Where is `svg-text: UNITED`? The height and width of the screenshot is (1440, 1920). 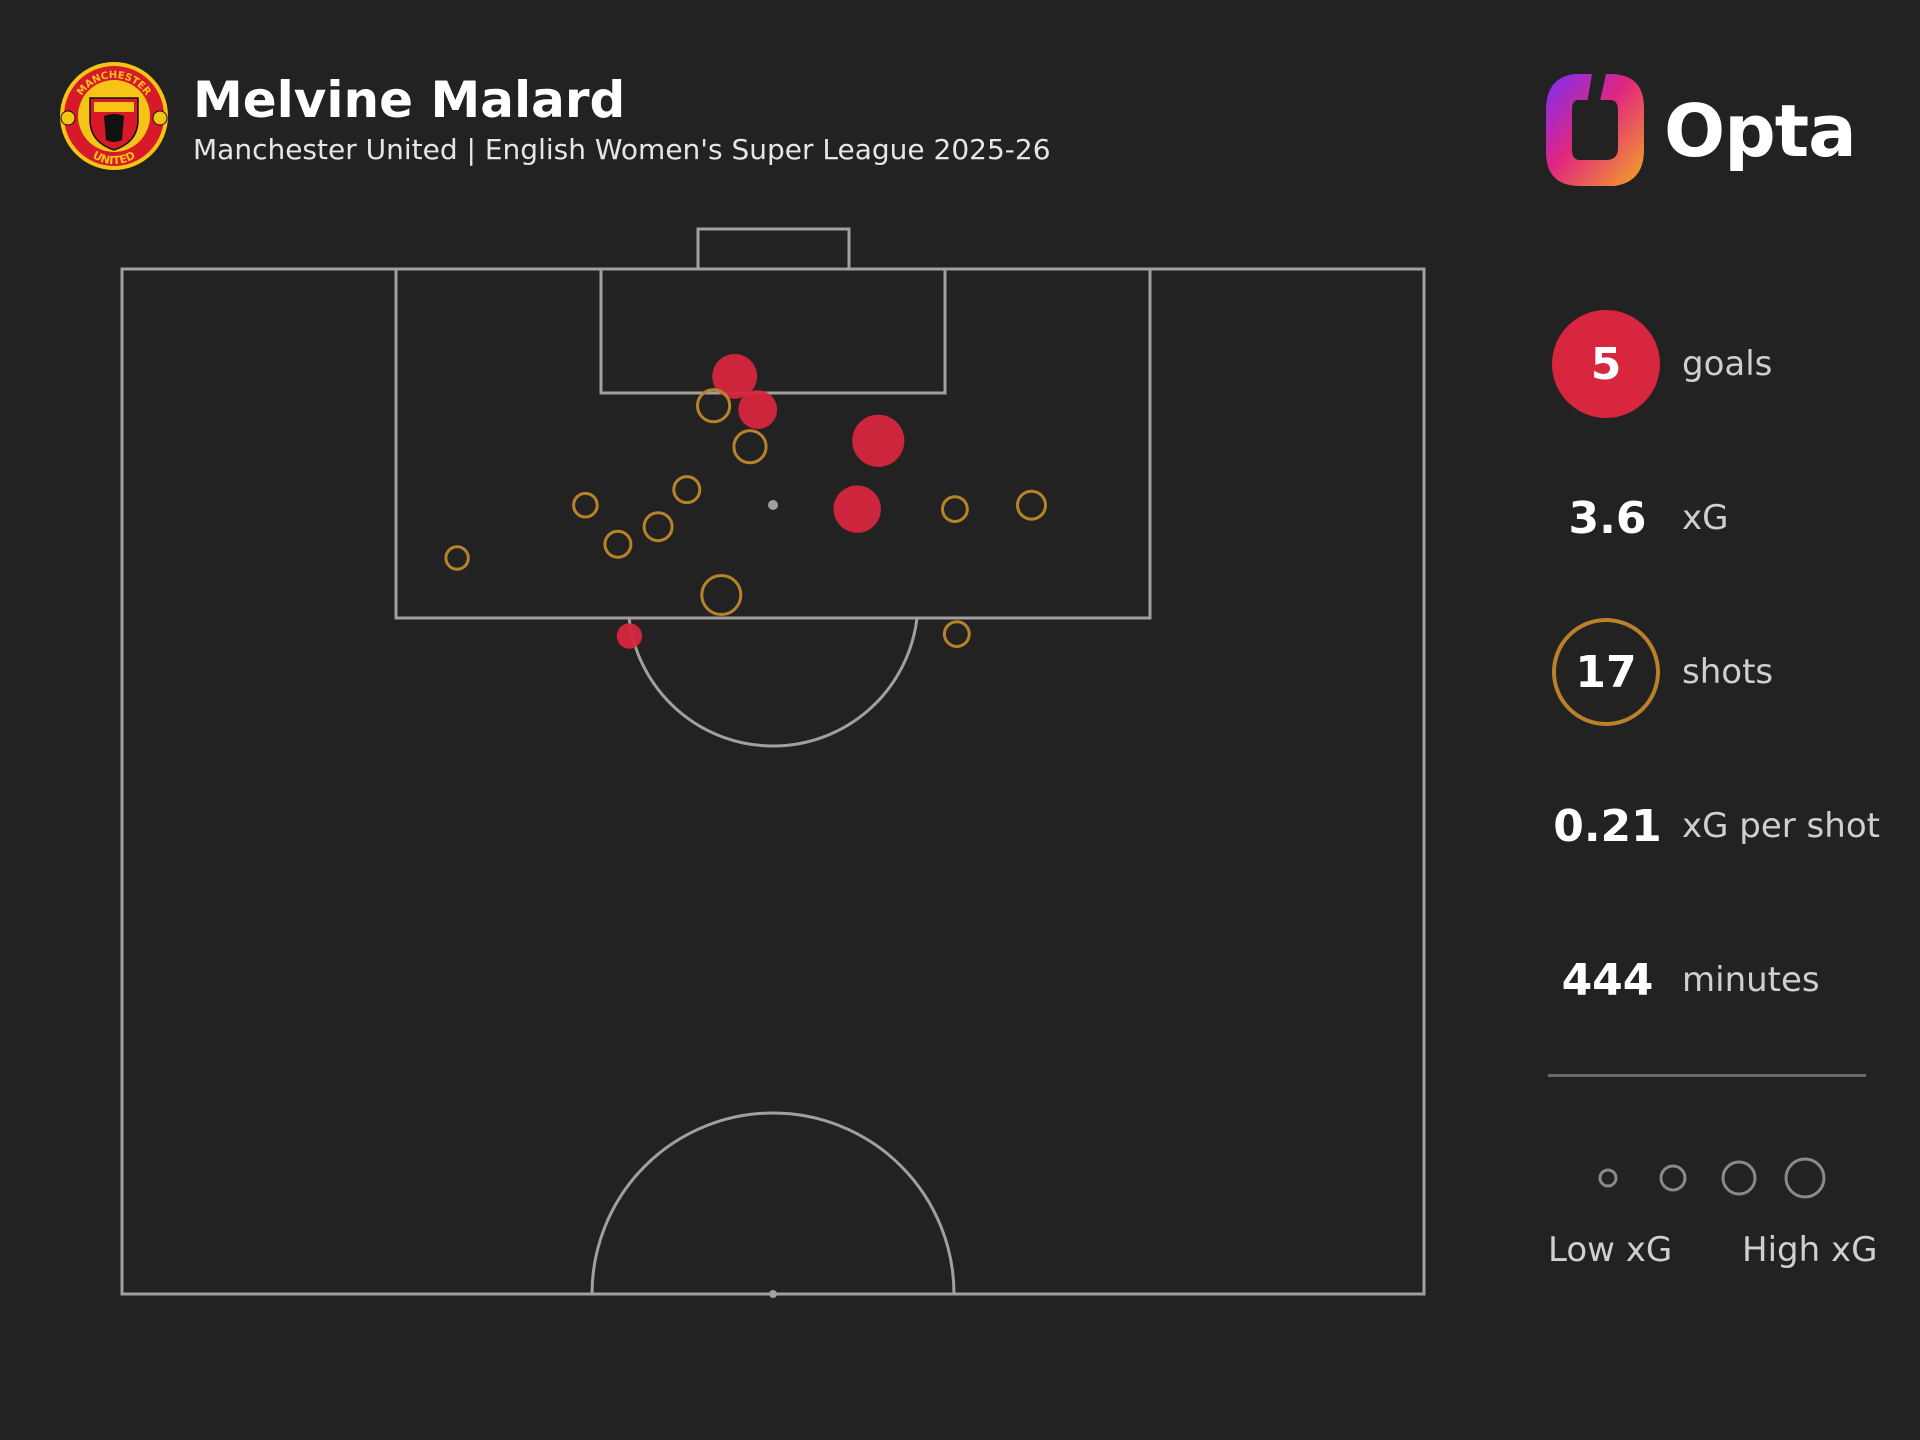 svg-text: UNITED is located at coordinates (114, 158).